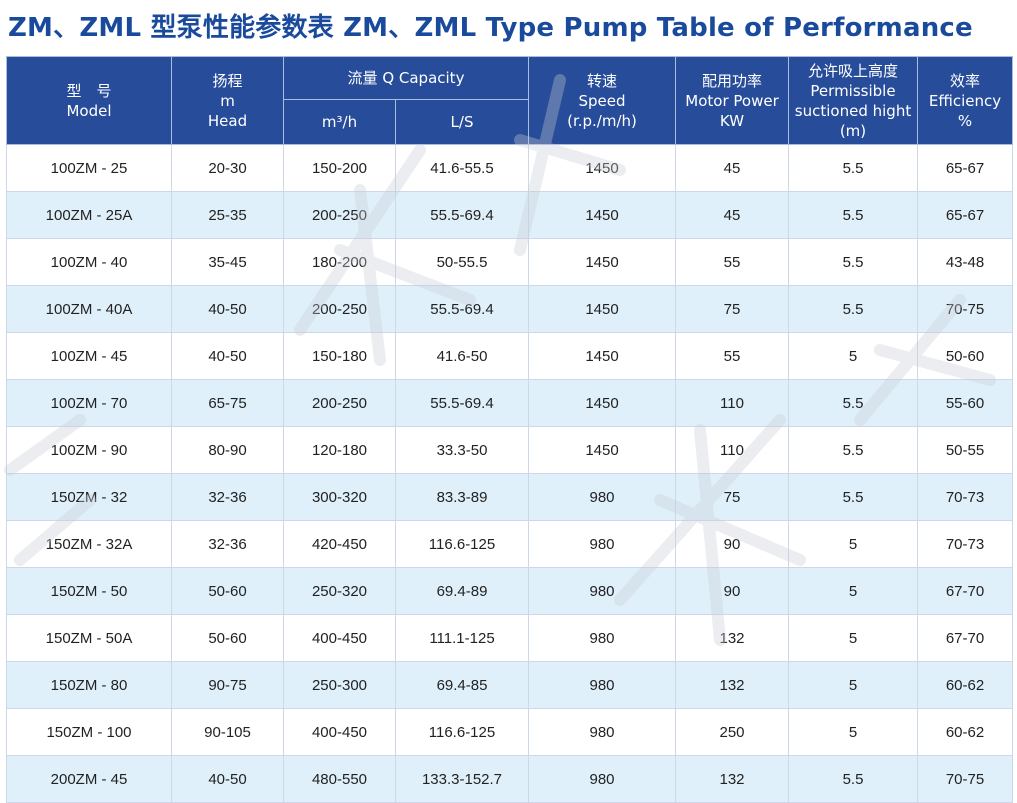  I want to click on header-efficiency-en: Efficiency, so click(965, 100).